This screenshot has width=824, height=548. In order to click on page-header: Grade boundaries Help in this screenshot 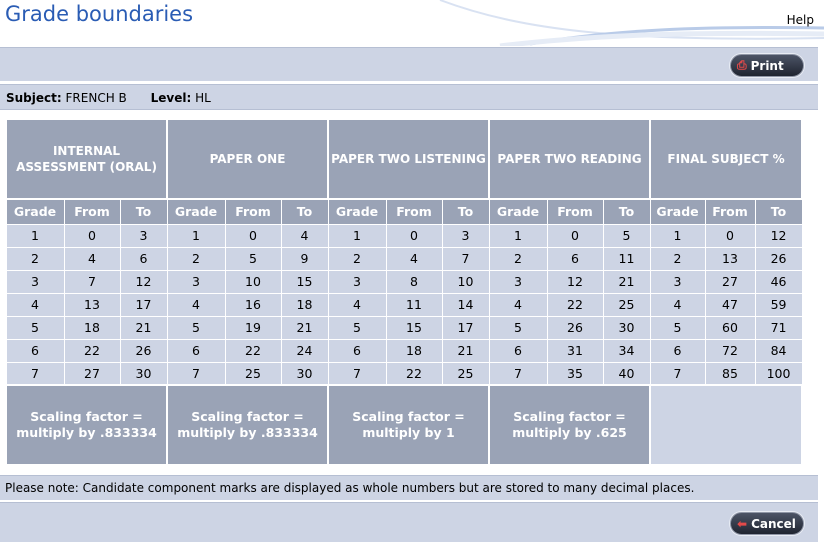, I will do `click(412, 23)`.